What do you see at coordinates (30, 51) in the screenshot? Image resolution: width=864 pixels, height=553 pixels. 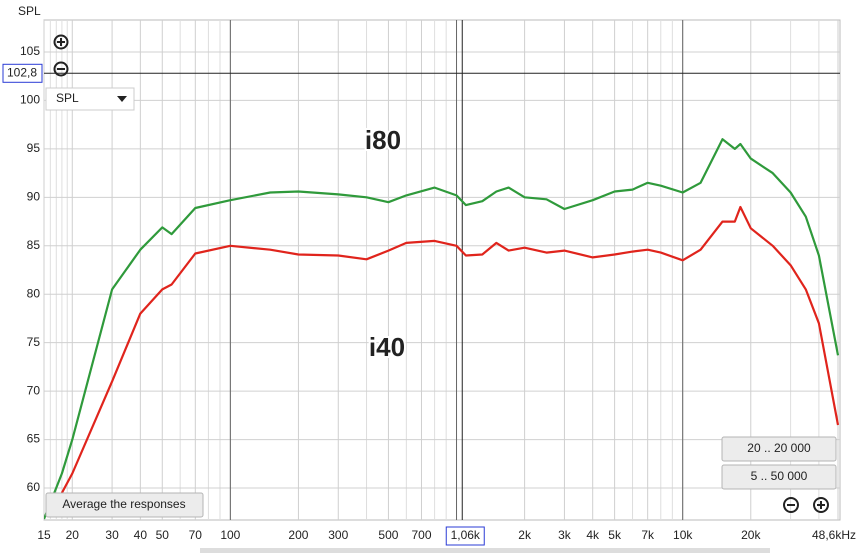 I see `y-tick-label: 105` at bounding box center [30, 51].